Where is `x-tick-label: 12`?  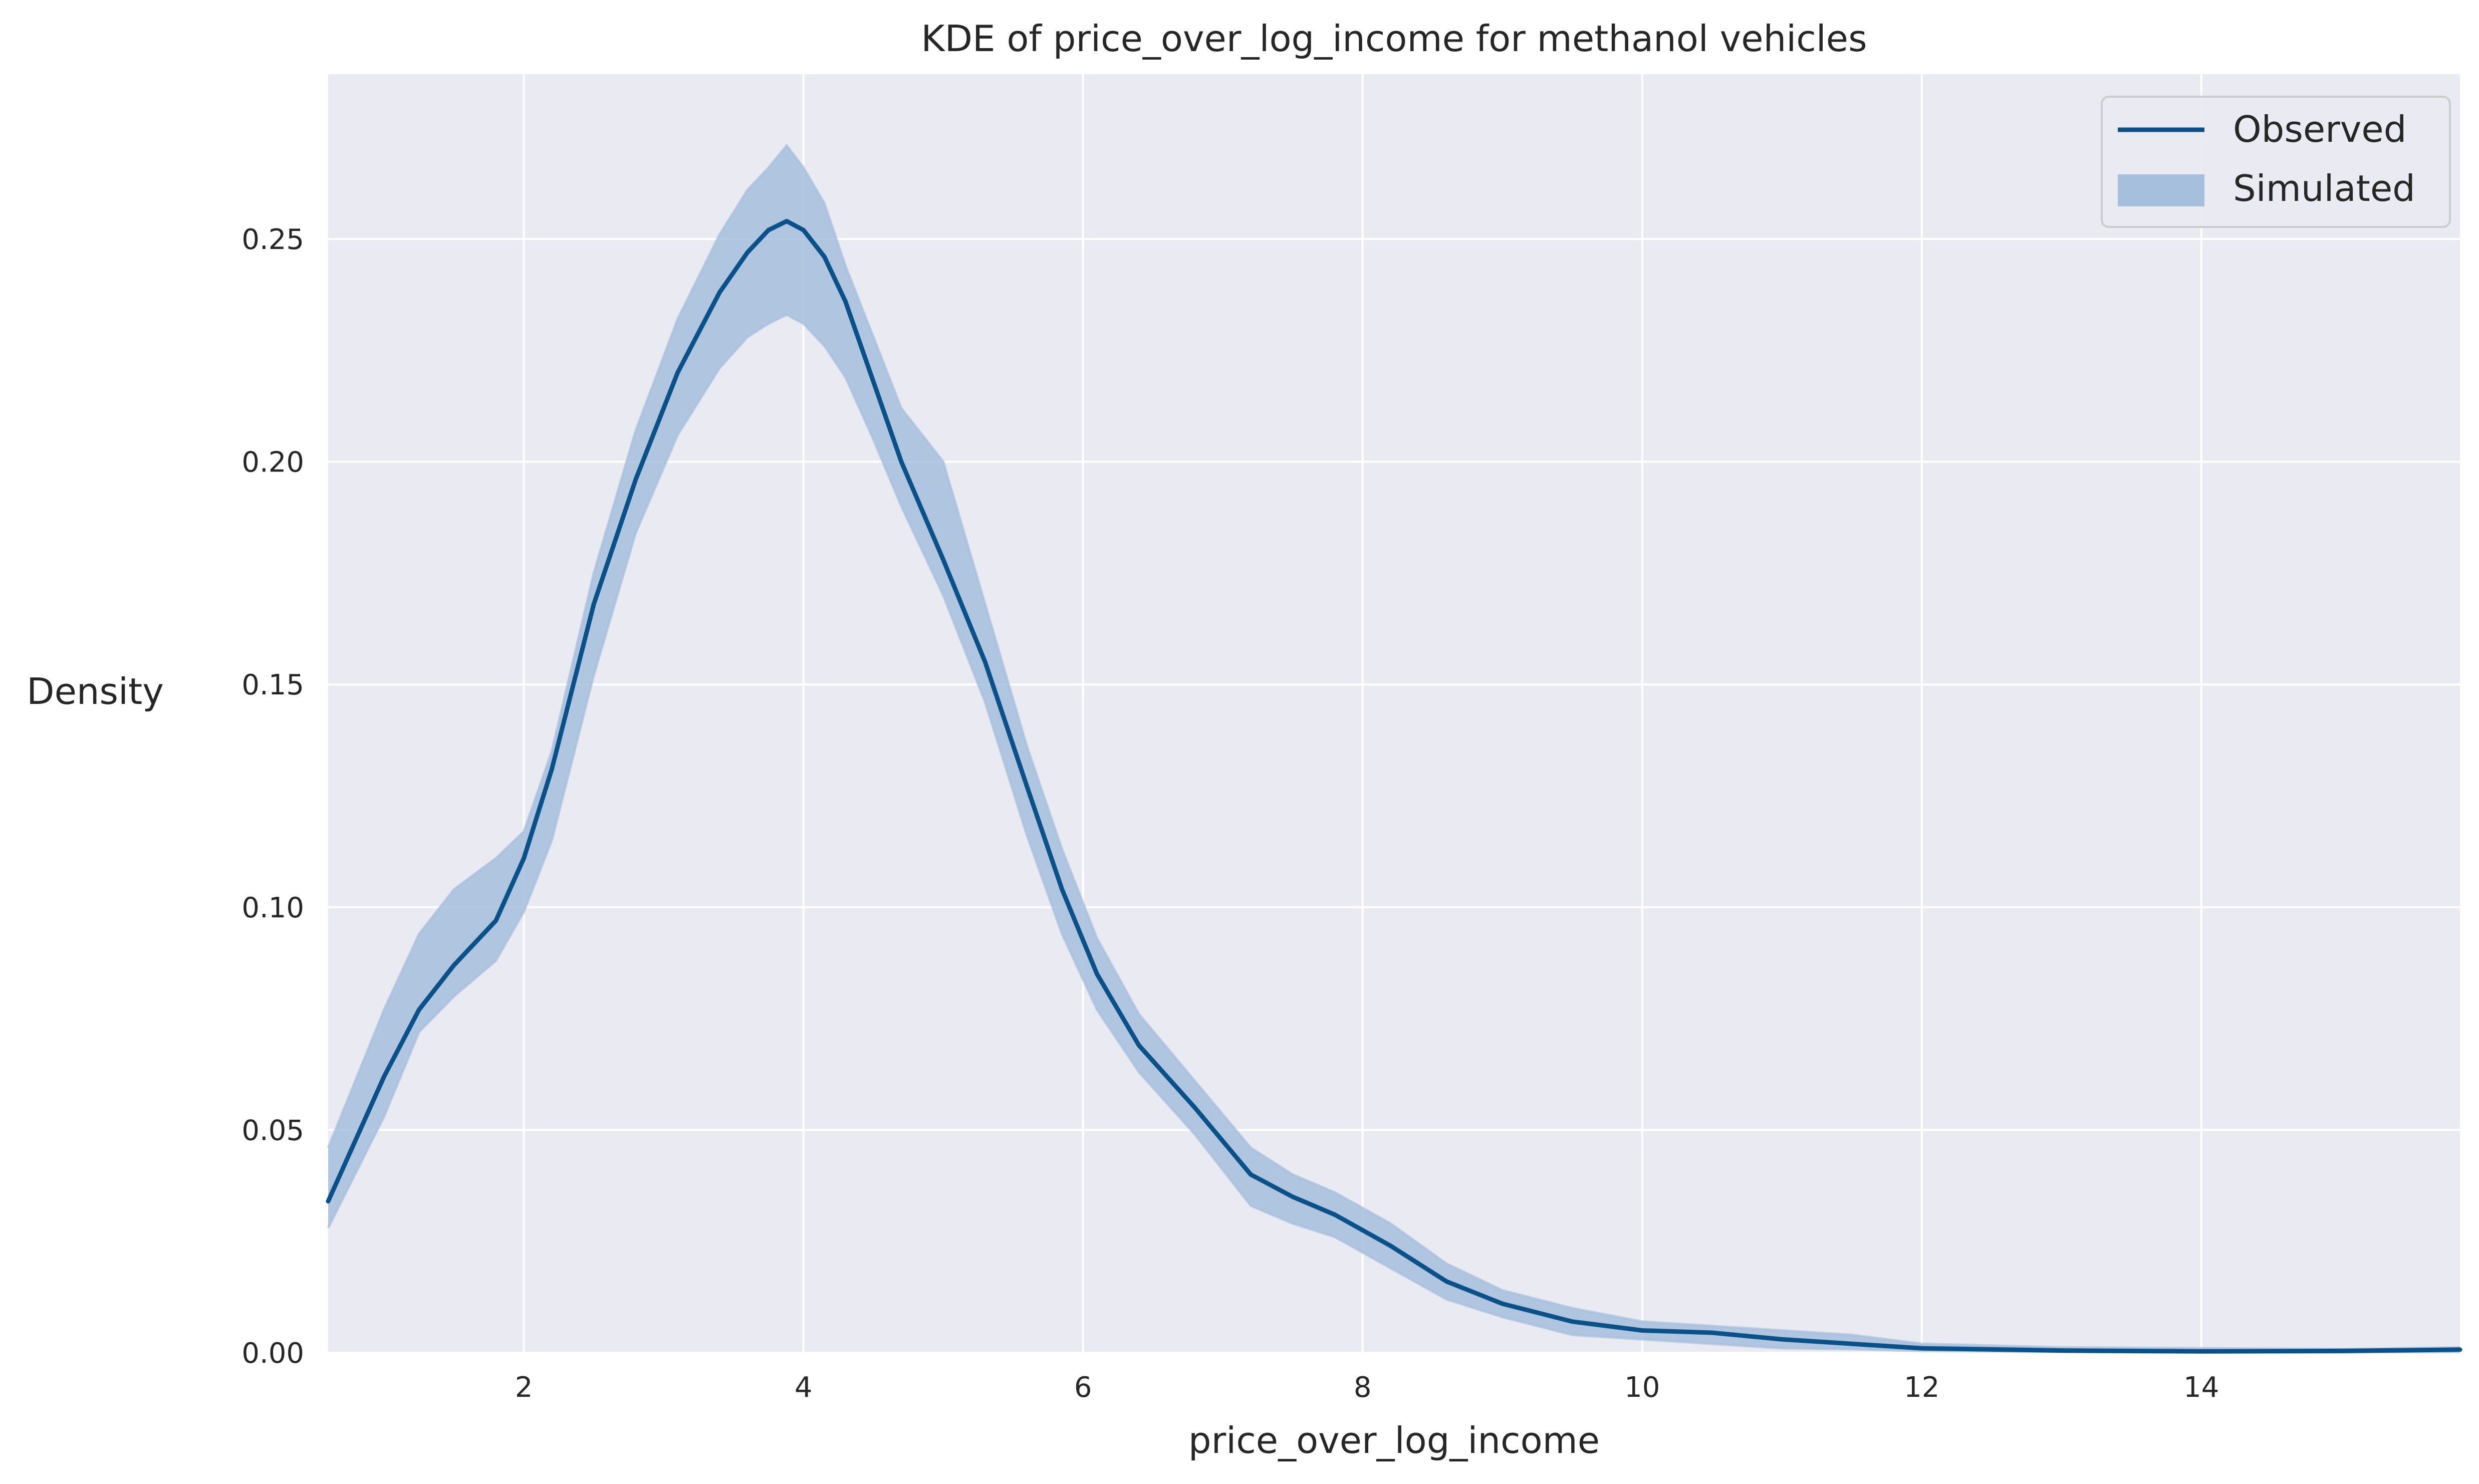 x-tick-label: 12 is located at coordinates (1922, 1387).